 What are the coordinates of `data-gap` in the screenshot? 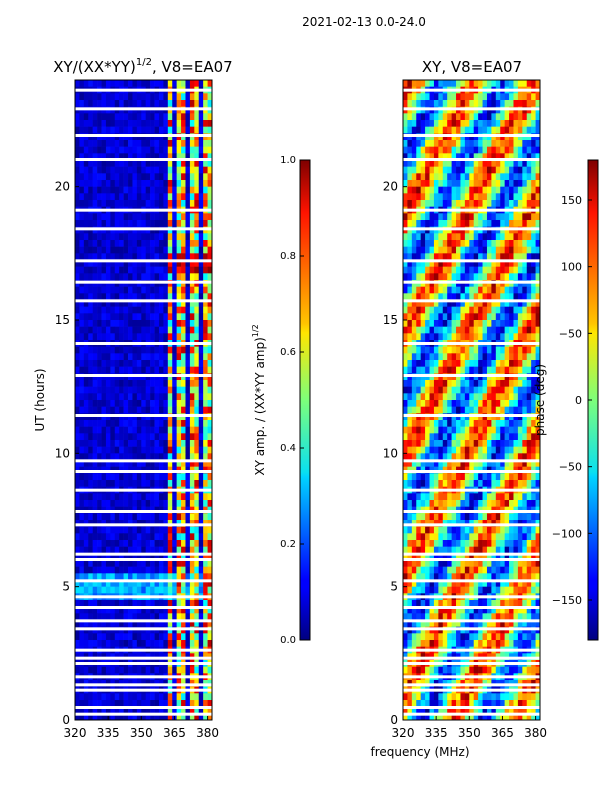 It's located at (143, 525).